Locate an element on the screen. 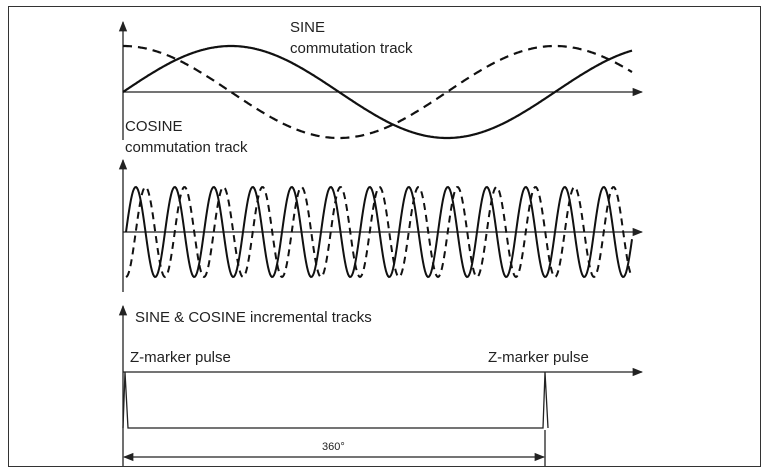  span-label: 360° is located at coordinates (333, 447).